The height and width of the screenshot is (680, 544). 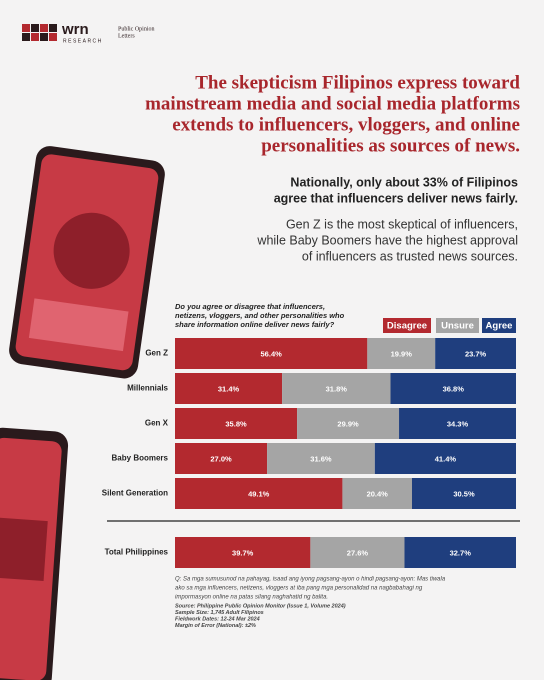 I want to click on value-label: 29.9%, so click(x=348, y=423).